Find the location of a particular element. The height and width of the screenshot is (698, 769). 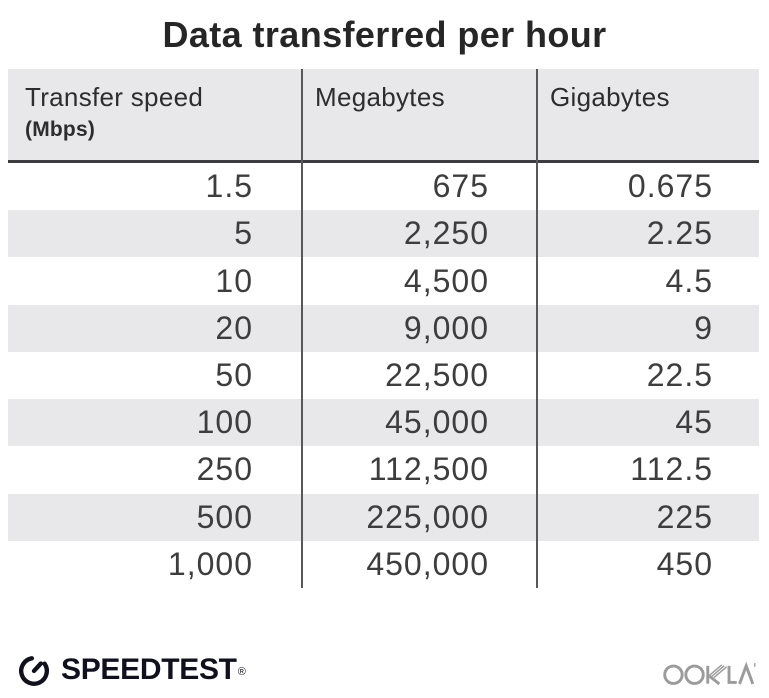

header-megabytes: Megabytes is located at coordinates (419, 114).